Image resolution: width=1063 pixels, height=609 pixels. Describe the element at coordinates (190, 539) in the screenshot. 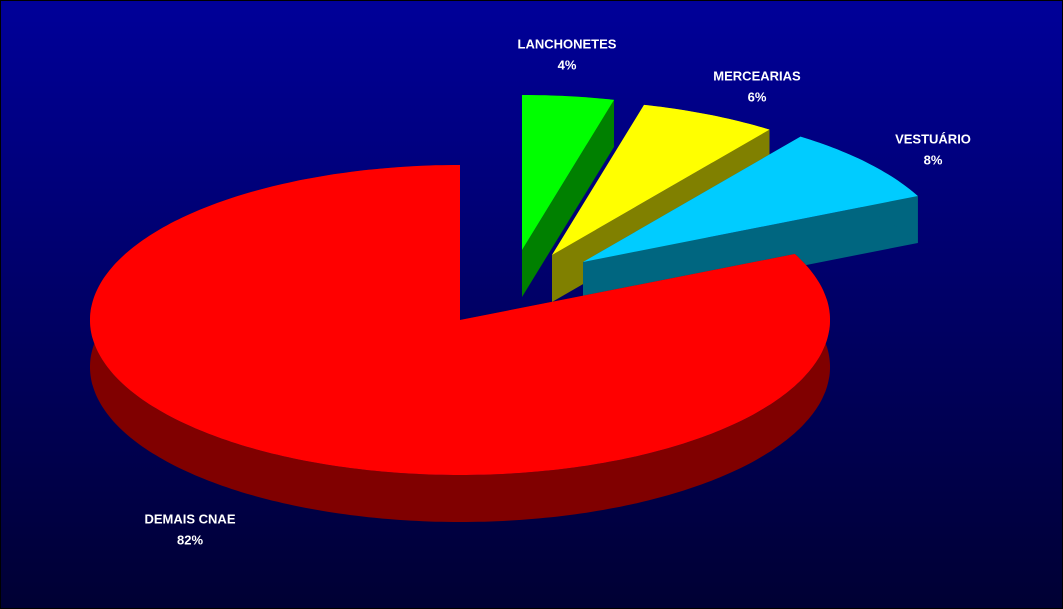

I see `slice-value-label: 82%` at that location.